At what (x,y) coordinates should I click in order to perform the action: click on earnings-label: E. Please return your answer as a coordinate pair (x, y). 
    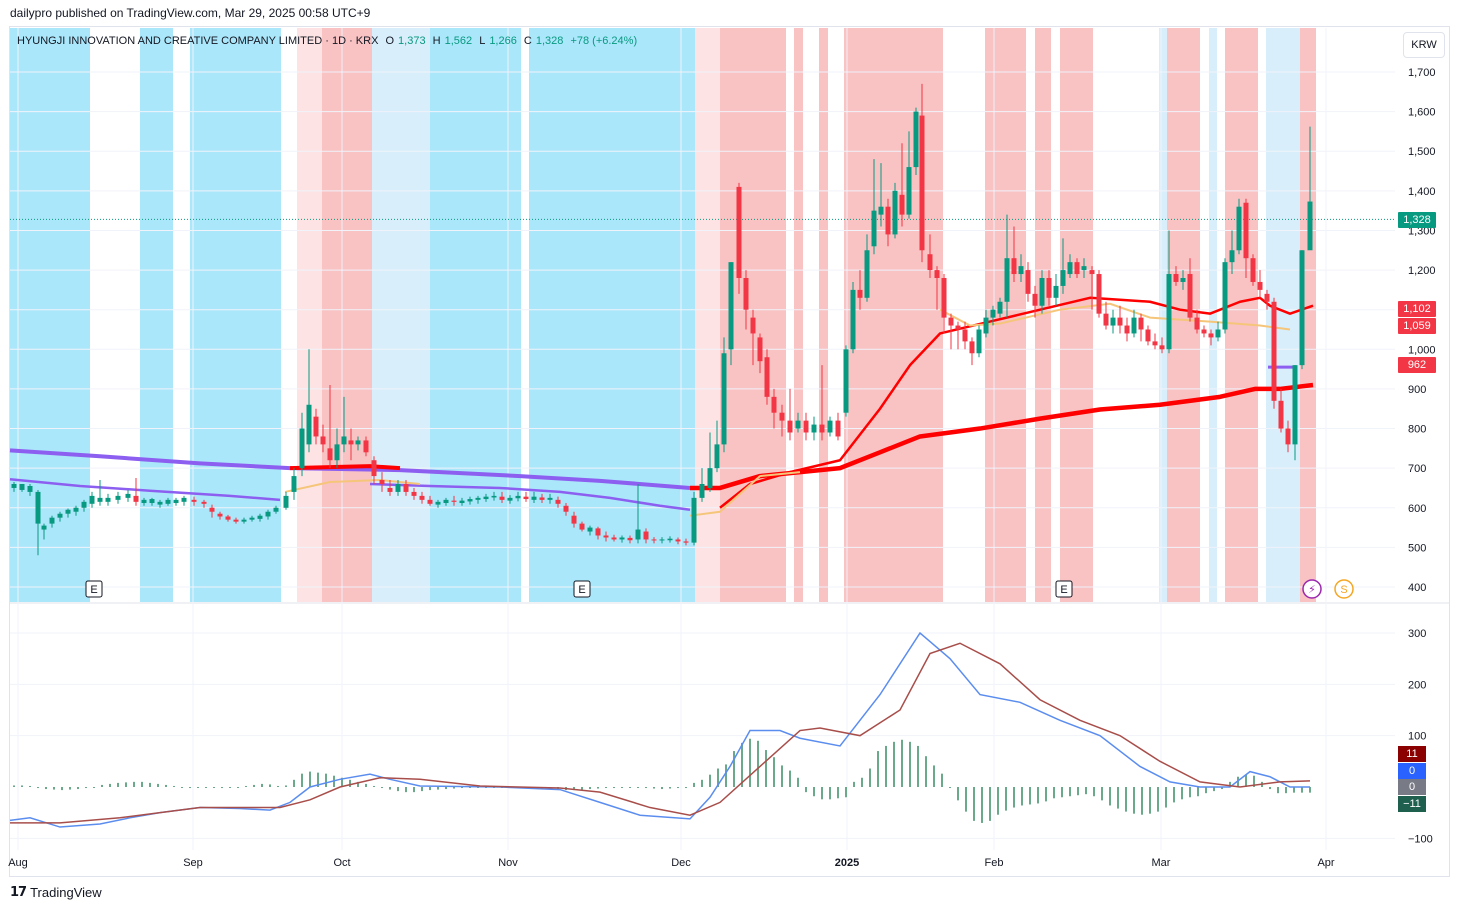
    Looking at the image, I should click on (1063, 590).